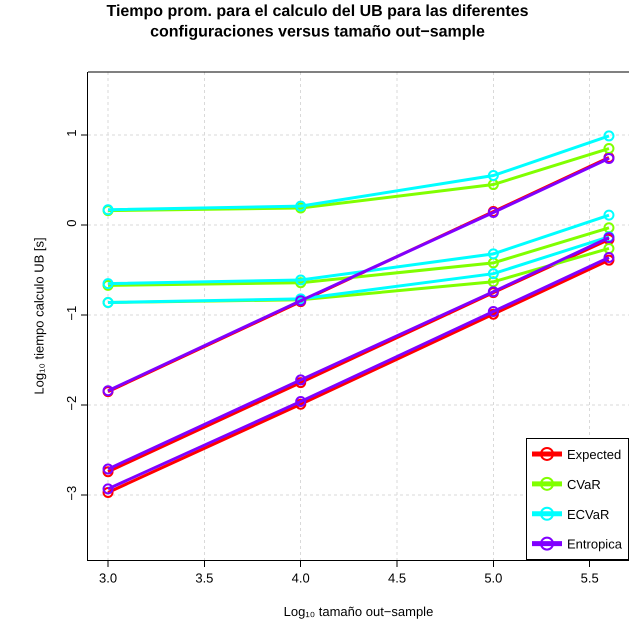 The height and width of the screenshot is (636, 635). Describe the element at coordinates (71, 223) in the screenshot. I see `y-tick-label: 0` at that location.